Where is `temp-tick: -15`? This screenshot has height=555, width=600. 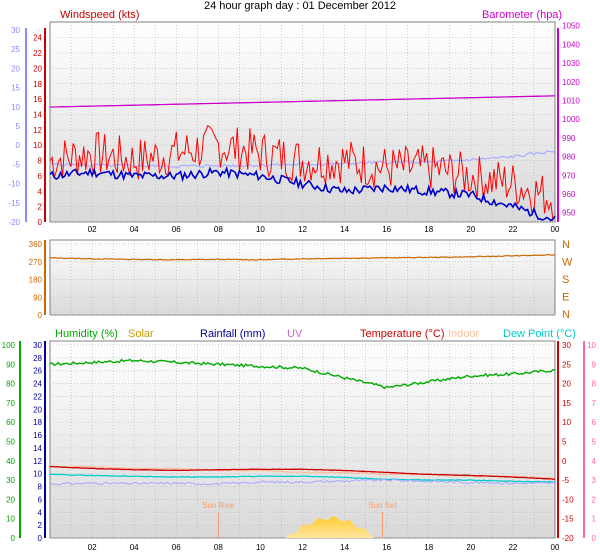 temp-tick: -15 is located at coordinates (568, 519).